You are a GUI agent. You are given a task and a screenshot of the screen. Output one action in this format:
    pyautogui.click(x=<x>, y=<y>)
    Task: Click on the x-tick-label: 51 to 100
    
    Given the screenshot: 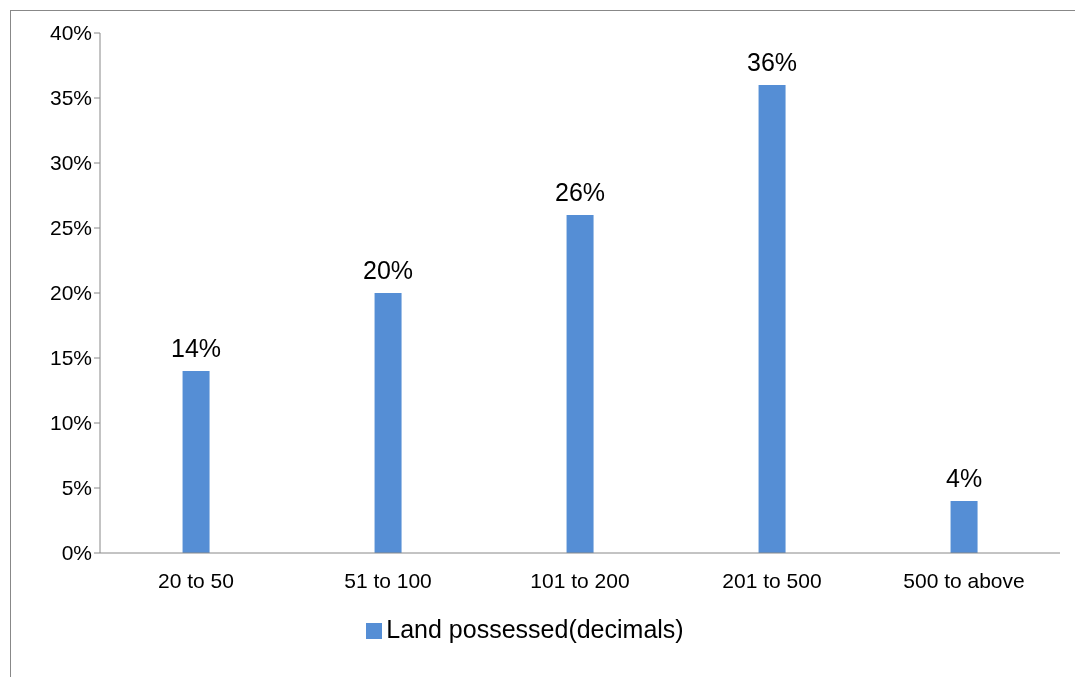 What is the action you would take?
    pyautogui.click(x=388, y=580)
    